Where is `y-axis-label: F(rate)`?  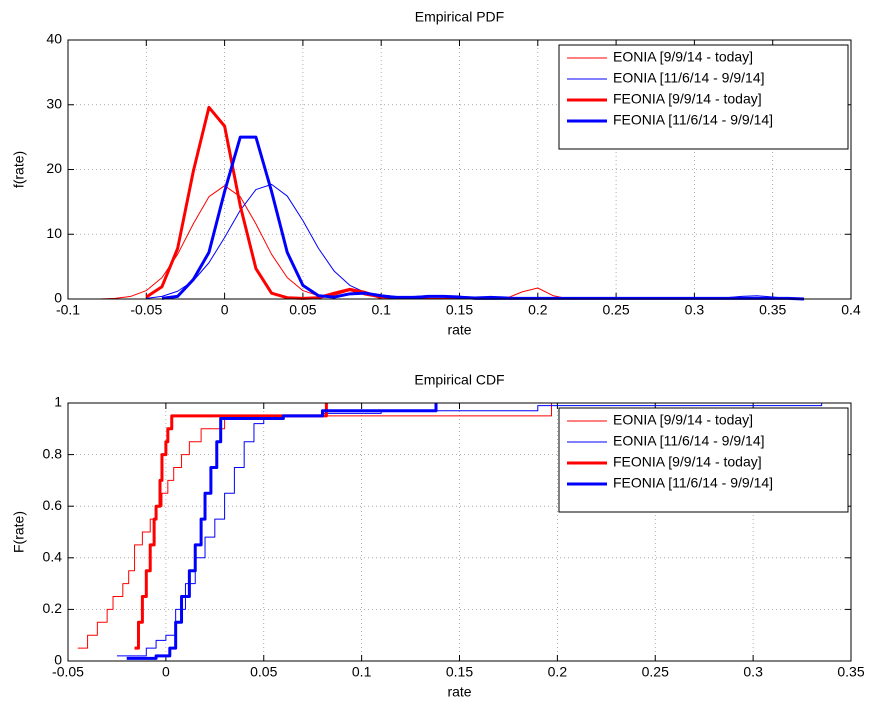 y-axis-label: F(rate) is located at coordinates (19, 532).